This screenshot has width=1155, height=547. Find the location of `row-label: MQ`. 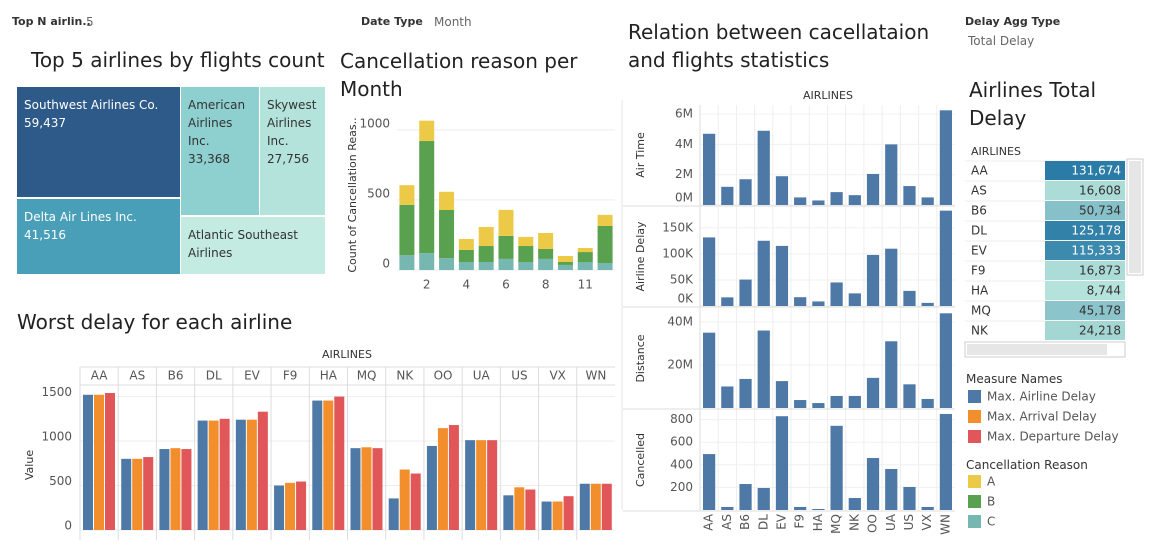

row-label: MQ is located at coordinates (981, 311).